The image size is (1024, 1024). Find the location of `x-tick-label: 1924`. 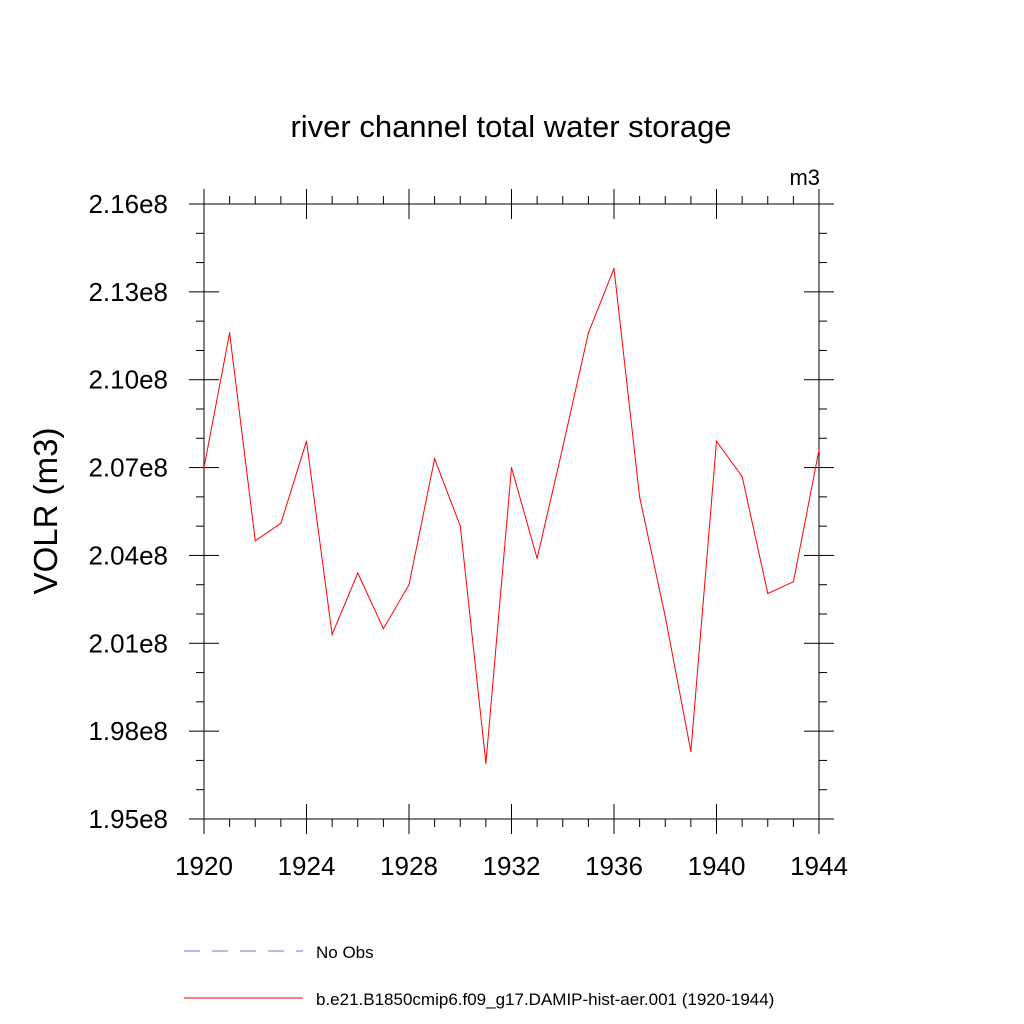

x-tick-label: 1924 is located at coordinates (307, 866).